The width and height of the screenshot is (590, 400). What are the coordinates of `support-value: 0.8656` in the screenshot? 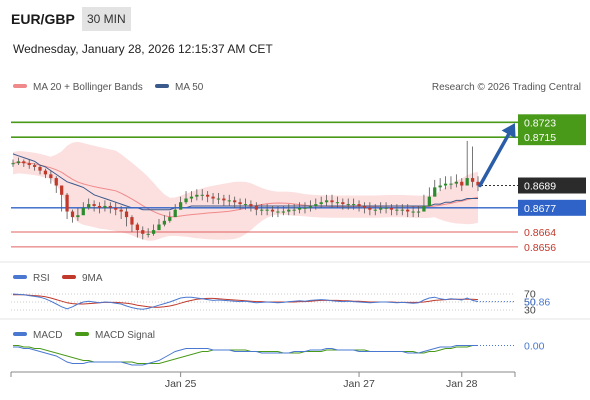 It's located at (540, 248).